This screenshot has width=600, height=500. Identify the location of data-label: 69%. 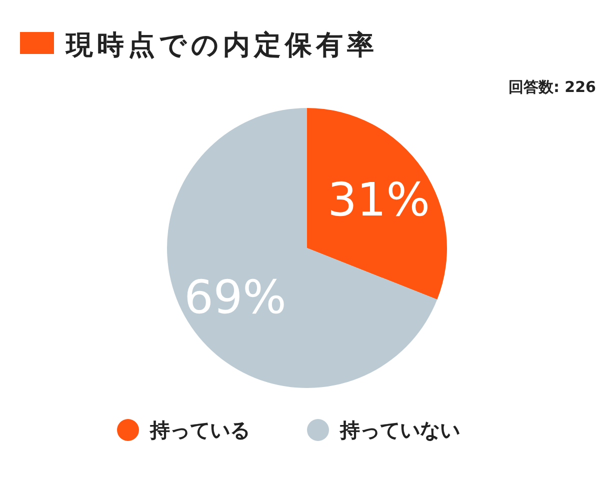
(235, 297).